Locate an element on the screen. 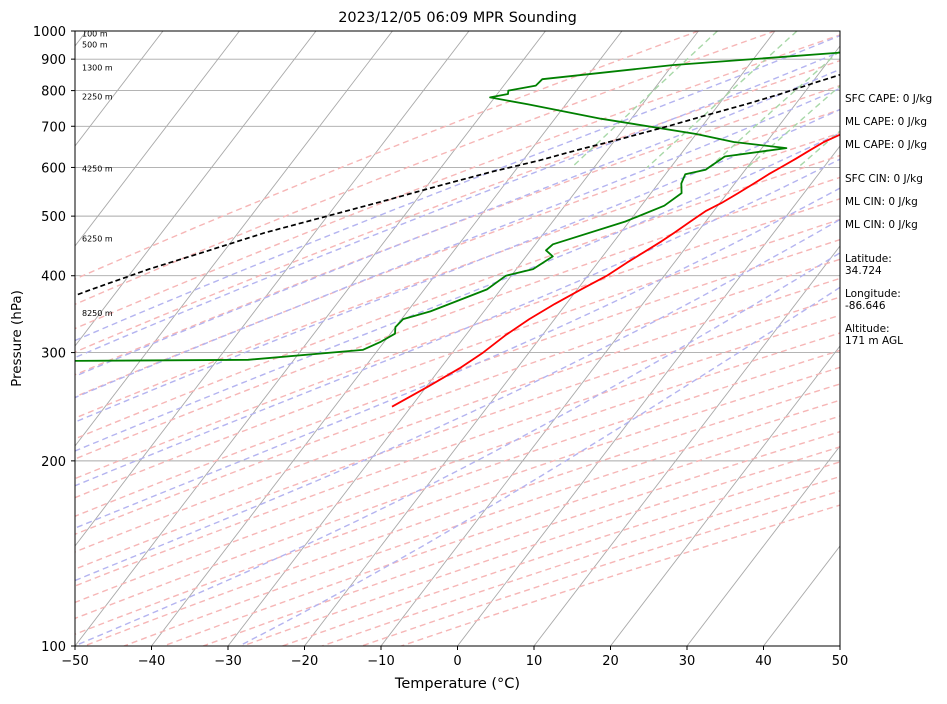  x-tick-label: 50 is located at coordinates (840, 661).